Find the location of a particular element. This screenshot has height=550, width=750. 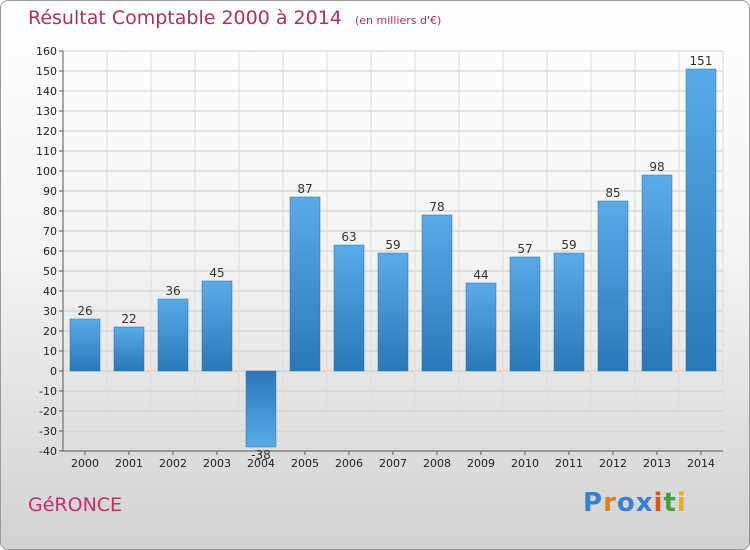

x-tick-label: 2007 is located at coordinates (393, 463).